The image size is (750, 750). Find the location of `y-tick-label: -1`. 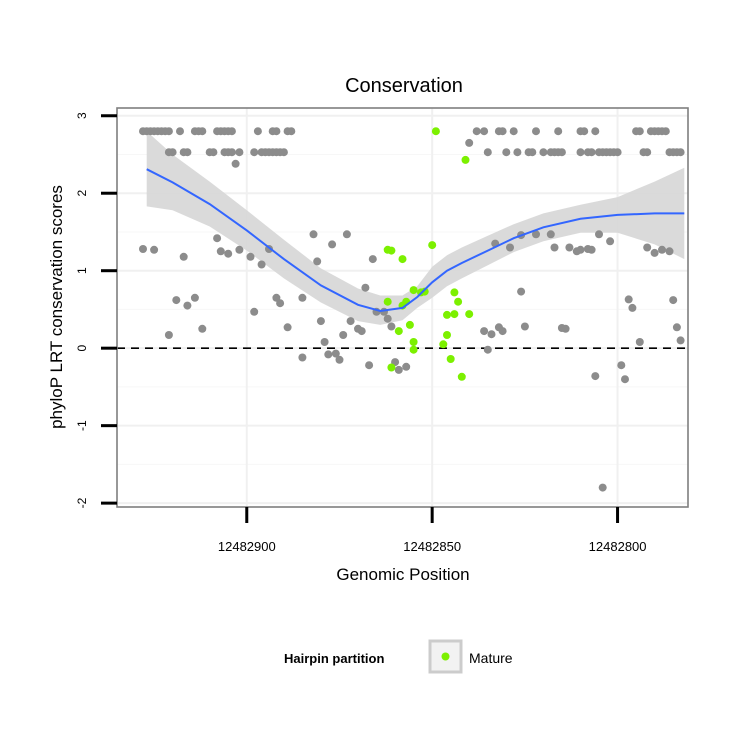

y-tick-label: -1 is located at coordinates (82, 425).